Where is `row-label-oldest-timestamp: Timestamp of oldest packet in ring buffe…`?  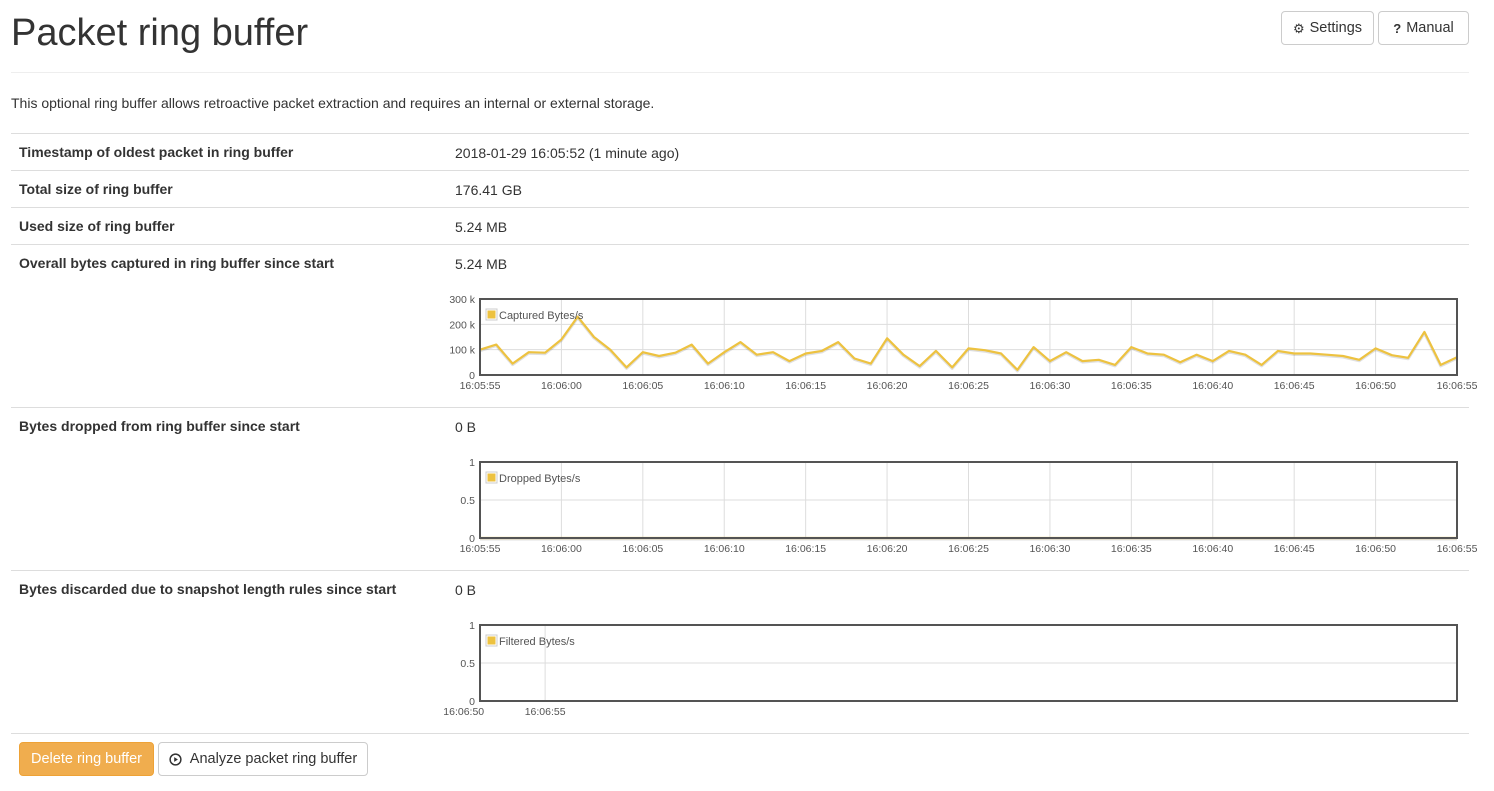 row-label-oldest-timestamp: Timestamp of oldest packet in ring buffe… is located at coordinates (156, 152).